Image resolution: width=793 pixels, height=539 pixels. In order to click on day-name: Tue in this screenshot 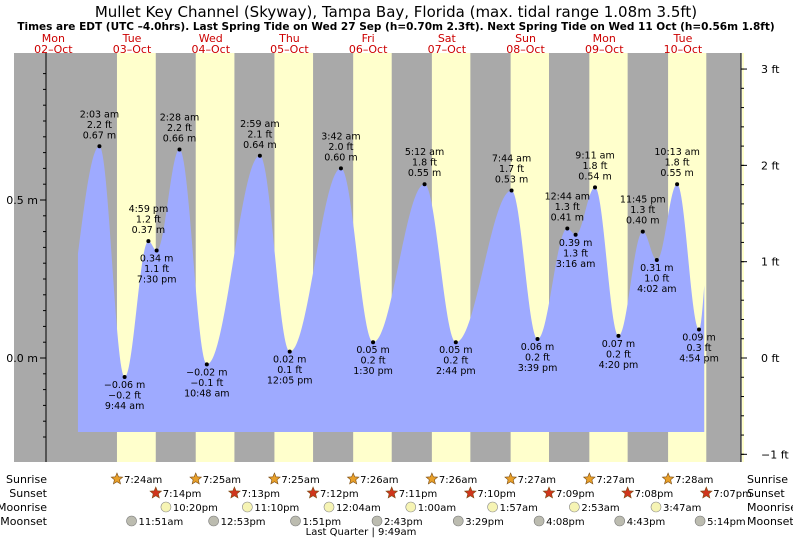, I will do `click(132, 38)`.